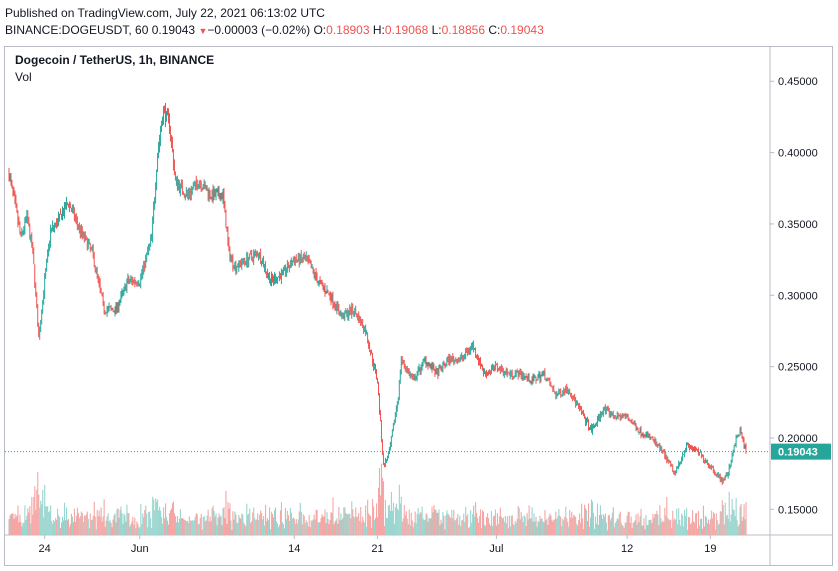 The image size is (838, 571). Describe the element at coordinates (377, 499) in the screenshot. I see `volume-bars` at that location.